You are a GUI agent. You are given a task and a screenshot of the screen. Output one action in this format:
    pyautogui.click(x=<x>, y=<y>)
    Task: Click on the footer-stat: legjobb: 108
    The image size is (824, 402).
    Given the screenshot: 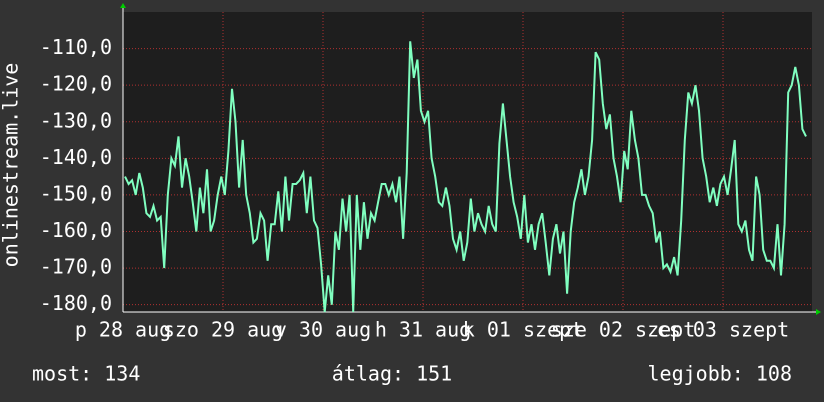 What is the action you would take?
    pyautogui.click(x=720, y=374)
    